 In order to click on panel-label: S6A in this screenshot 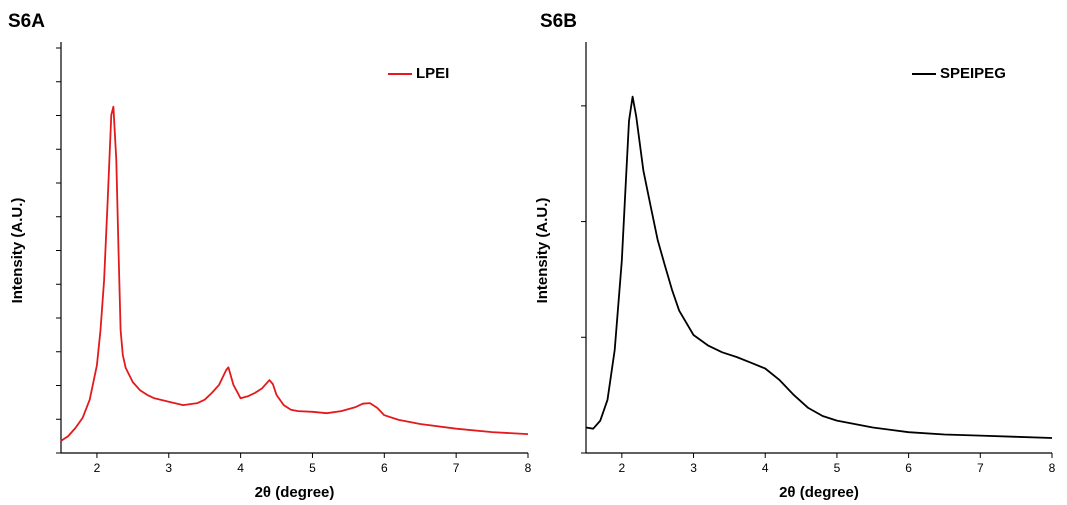, I will do `click(26, 21)`.